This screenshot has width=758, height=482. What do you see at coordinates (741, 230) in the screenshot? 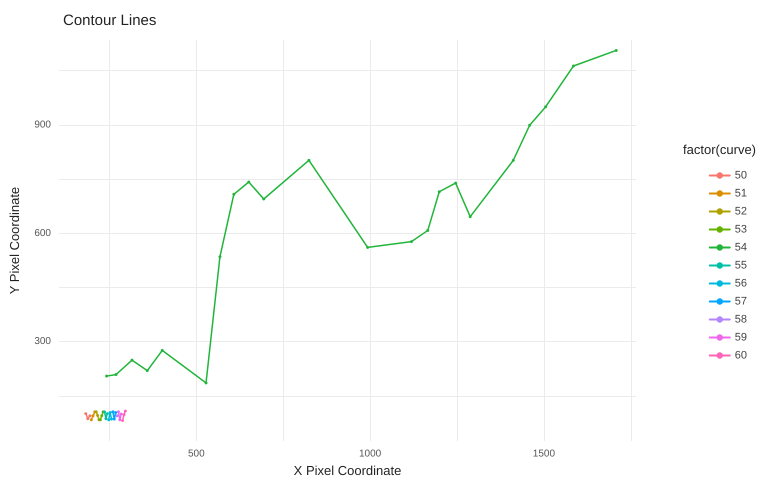
I see `legend-label: 53` at bounding box center [741, 230].